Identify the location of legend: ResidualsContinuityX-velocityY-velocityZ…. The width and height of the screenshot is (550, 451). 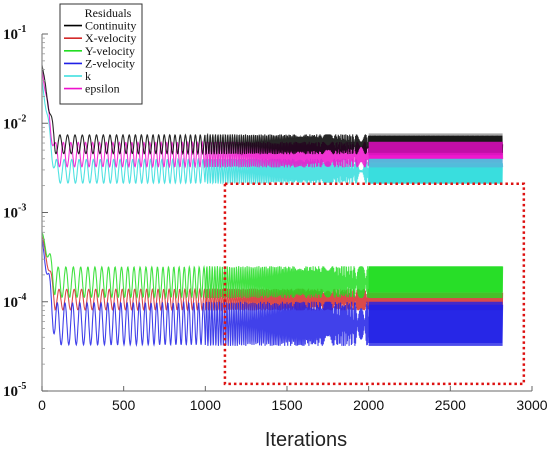
(101, 54).